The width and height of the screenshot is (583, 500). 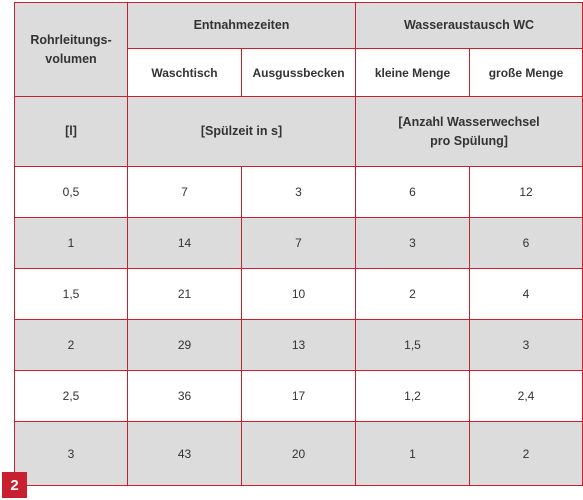 What do you see at coordinates (241, 25) in the screenshot?
I see `header-entnahmezeiten: Entnahmezeiten` at bounding box center [241, 25].